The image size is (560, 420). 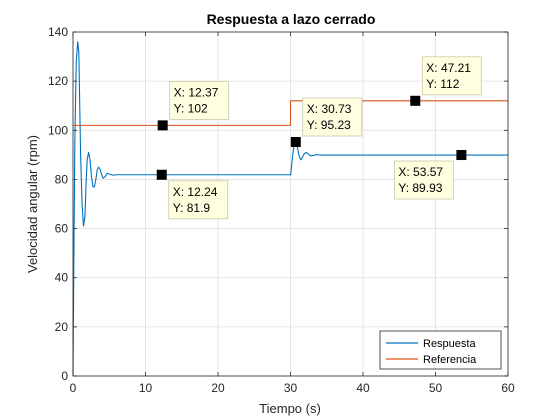 What do you see at coordinates (192, 208) in the screenshot?
I see `datatip-y-label: Y: 81.9` at bounding box center [192, 208].